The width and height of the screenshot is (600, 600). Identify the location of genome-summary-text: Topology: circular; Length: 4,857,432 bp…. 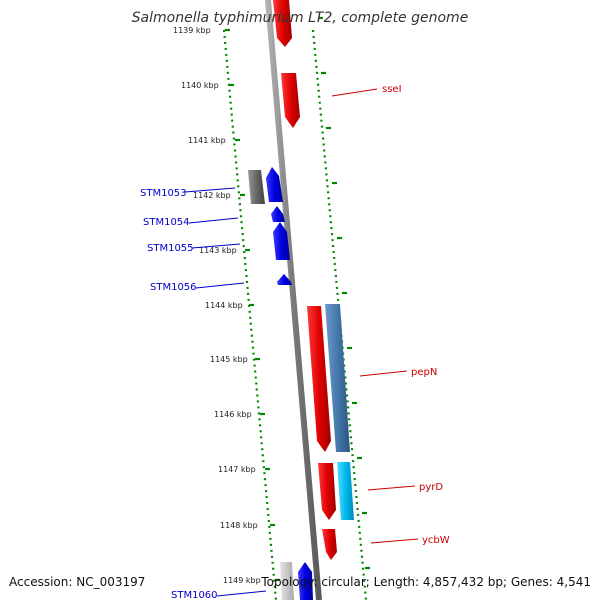
(425, 582).